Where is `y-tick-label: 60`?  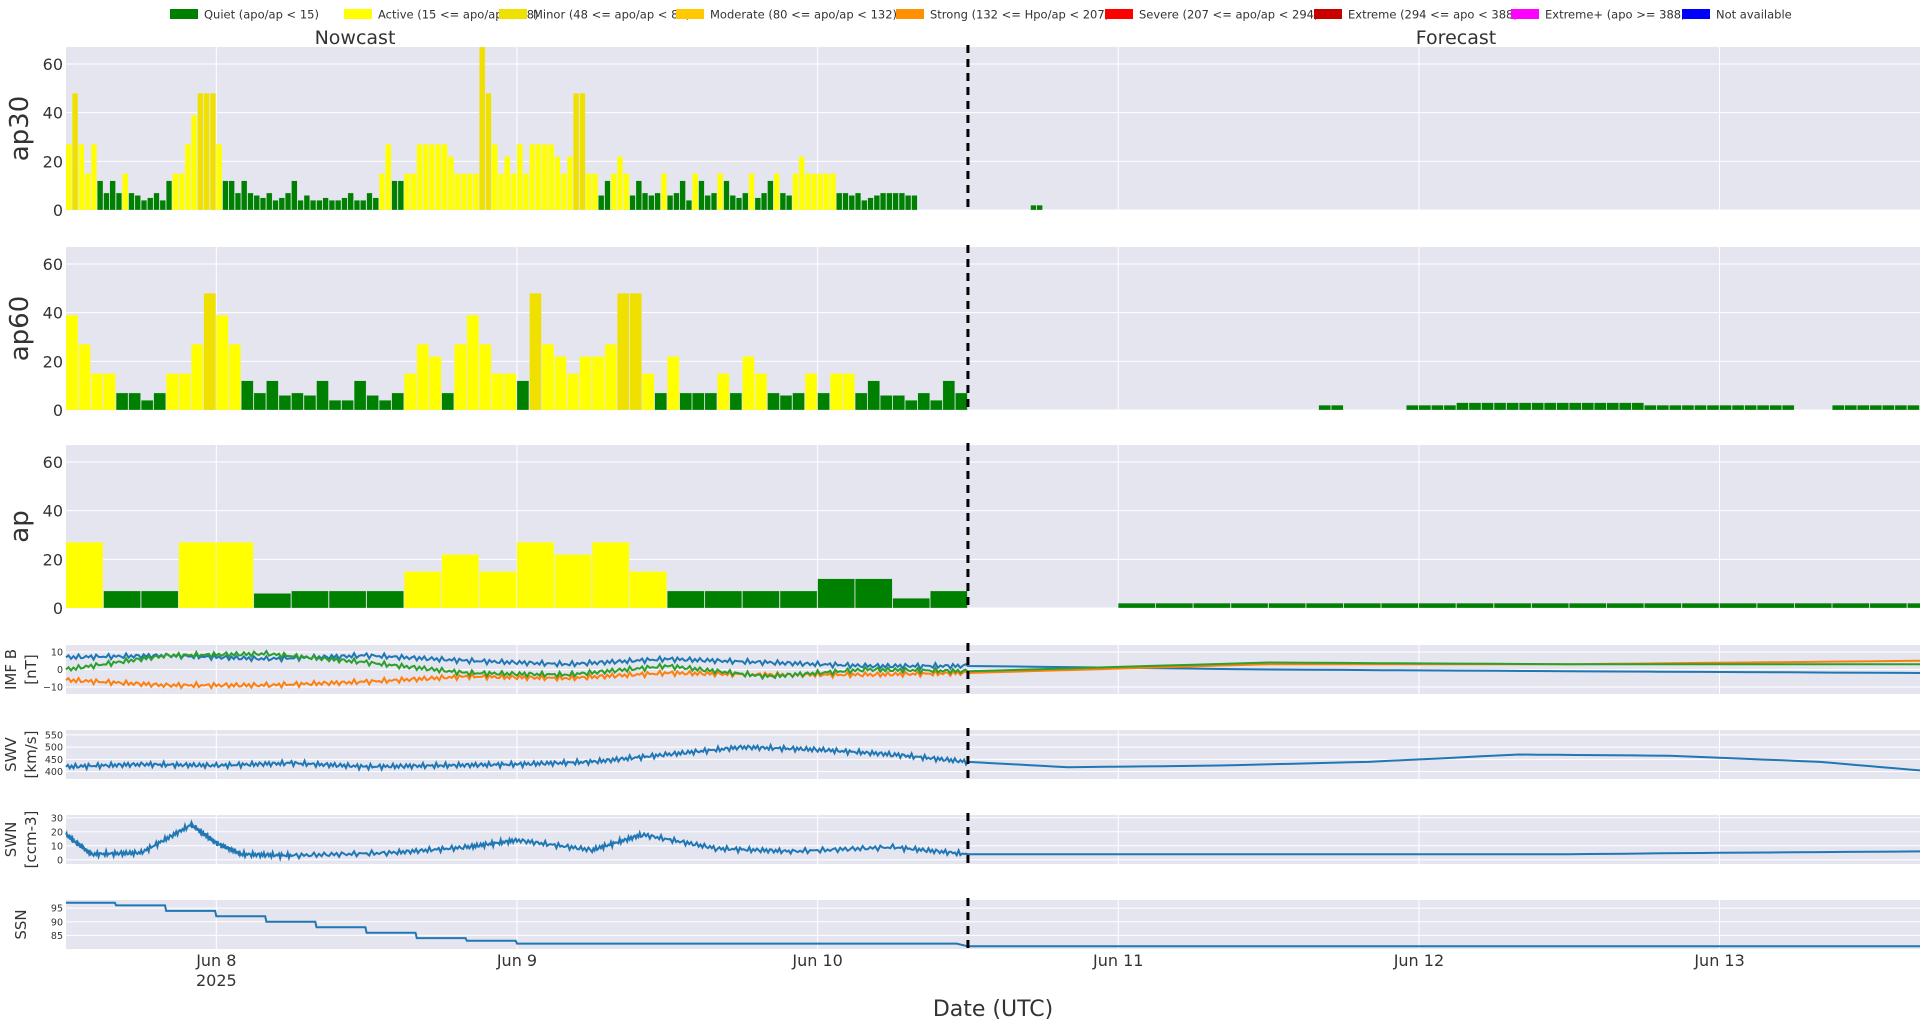 y-tick-label: 60 is located at coordinates (53, 462).